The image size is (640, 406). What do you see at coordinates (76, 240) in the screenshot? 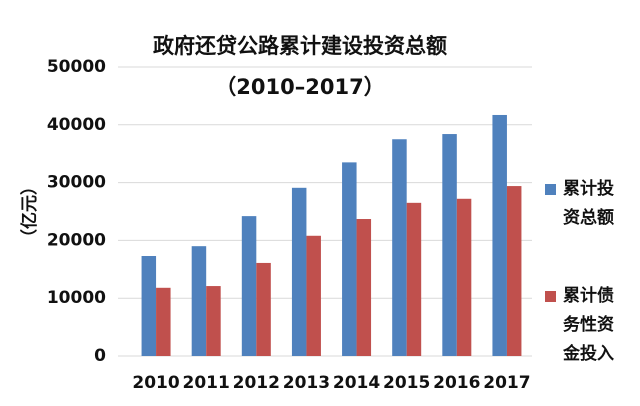
I see `y-tick-label: 20000` at bounding box center [76, 240].